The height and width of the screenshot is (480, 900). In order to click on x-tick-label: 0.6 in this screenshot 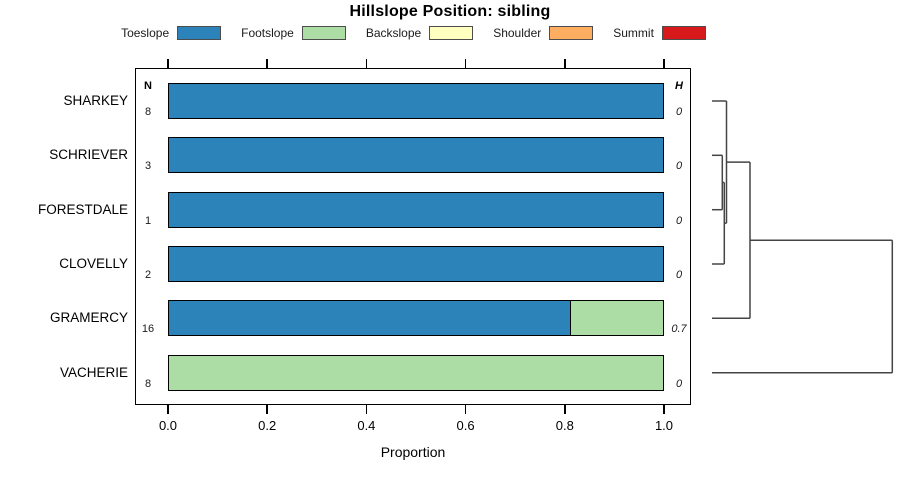, I will do `click(465, 425)`.